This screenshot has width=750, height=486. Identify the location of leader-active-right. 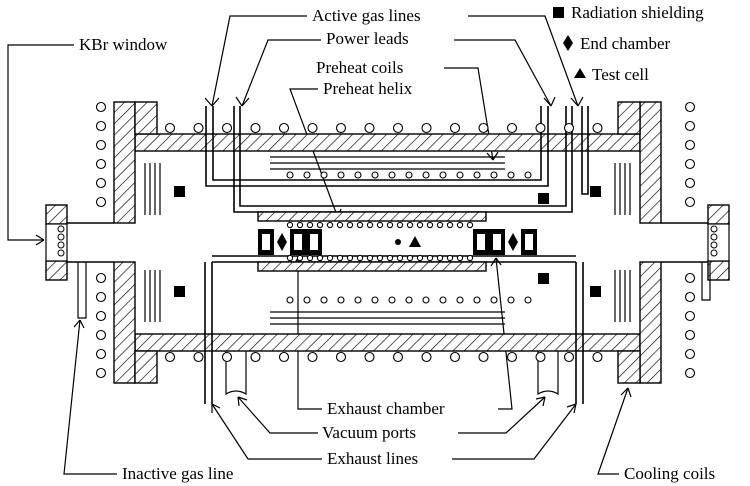
(523, 61).